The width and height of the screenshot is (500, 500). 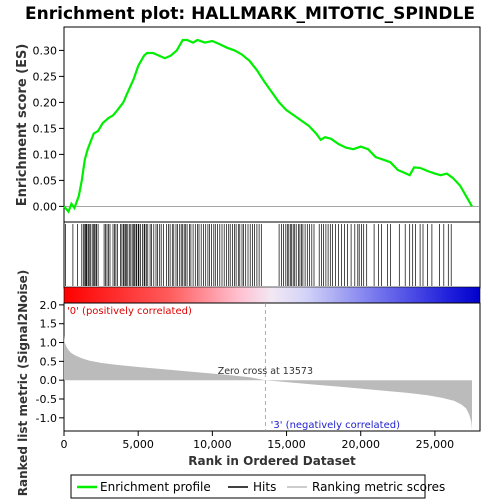 What do you see at coordinates (264, 487) in the screenshot?
I see `legend-label-hits: Hits` at bounding box center [264, 487].